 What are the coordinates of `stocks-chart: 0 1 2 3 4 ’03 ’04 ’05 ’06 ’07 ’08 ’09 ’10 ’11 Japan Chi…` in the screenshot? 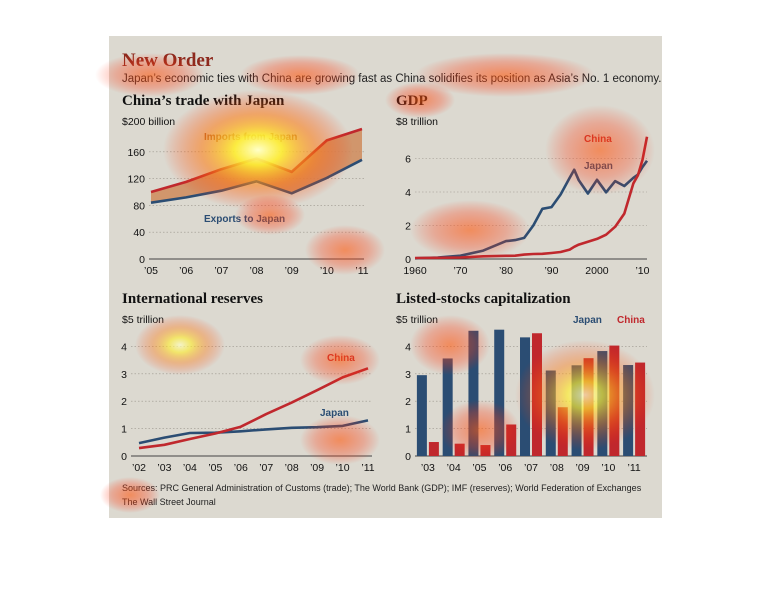 It's located at (526, 394).